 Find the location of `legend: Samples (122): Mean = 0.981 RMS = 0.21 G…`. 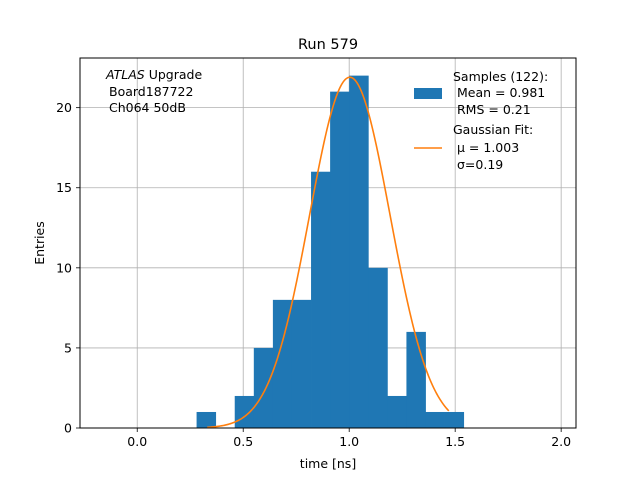

legend: Samples (122): Mean = 0.981 RMS = 0.21 G… is located at coordinates (481, 120).